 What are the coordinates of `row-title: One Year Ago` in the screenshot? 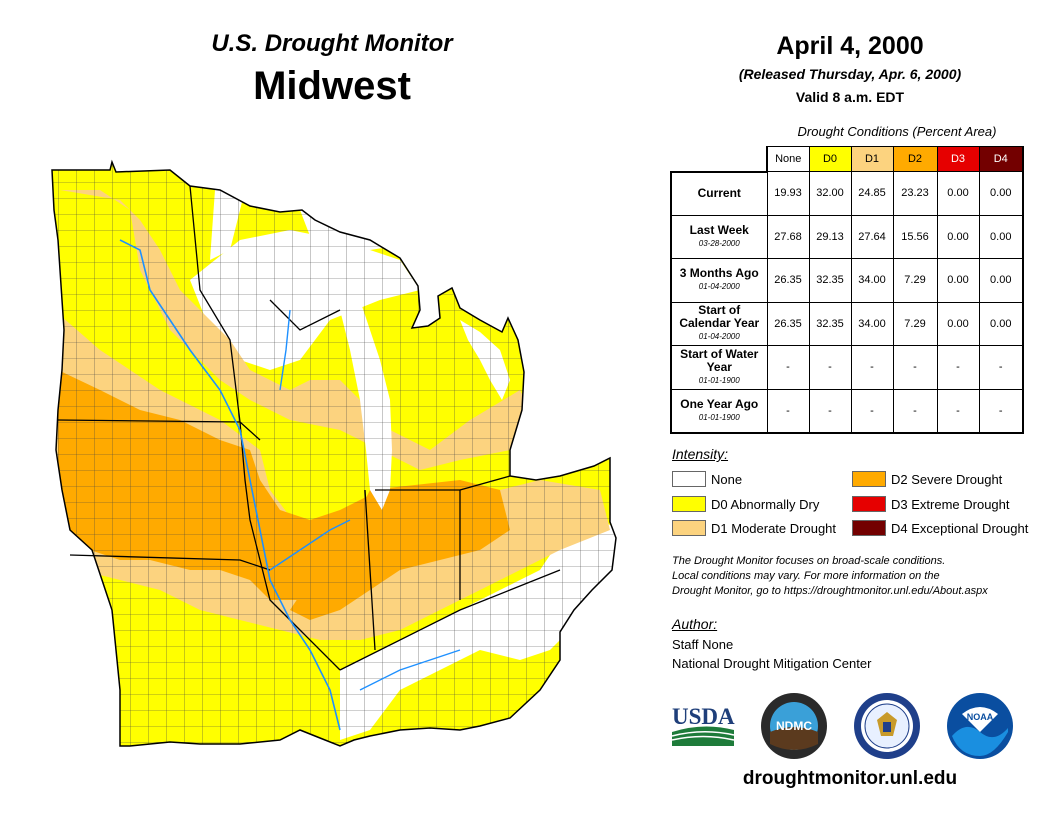 It's located at (719, 403).